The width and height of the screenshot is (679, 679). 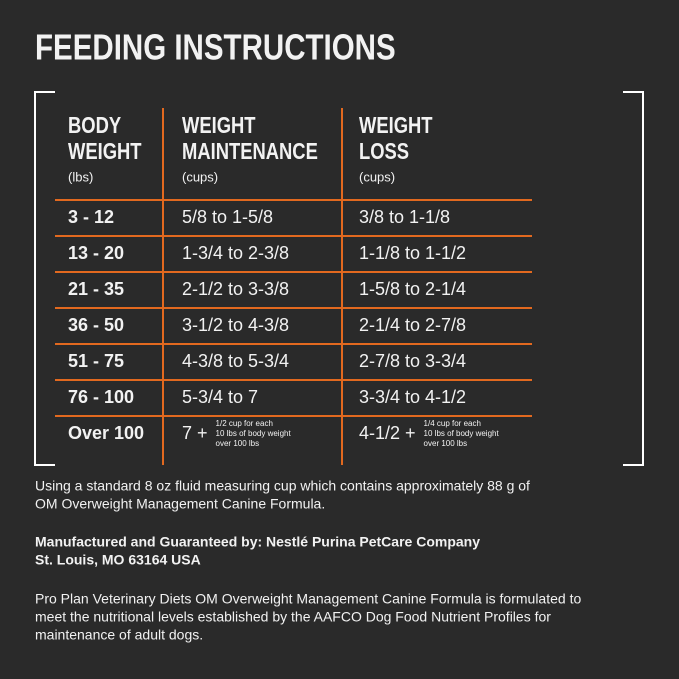 What do you see at coordinates (44, 278) in the screenshot?
I see `frame-left` at bounding box center [44, 278].